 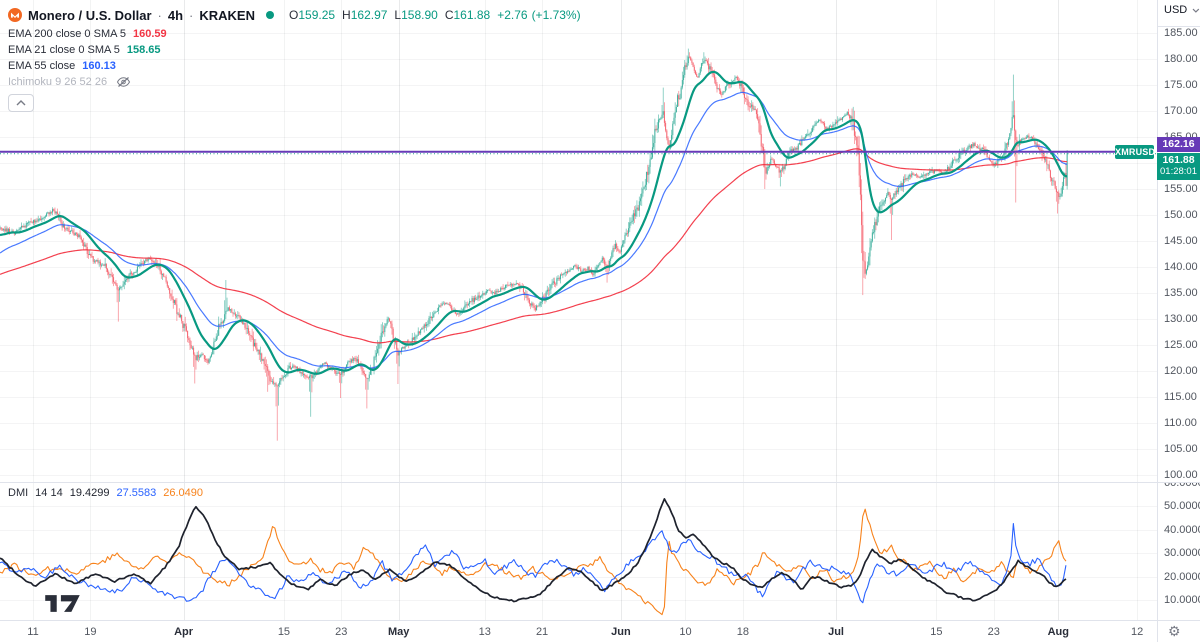 What do you see at coordinates (1181, 241) in the screenshot?
I see `price-axis-tick: 145.00` at bounding box center [1181, 241].